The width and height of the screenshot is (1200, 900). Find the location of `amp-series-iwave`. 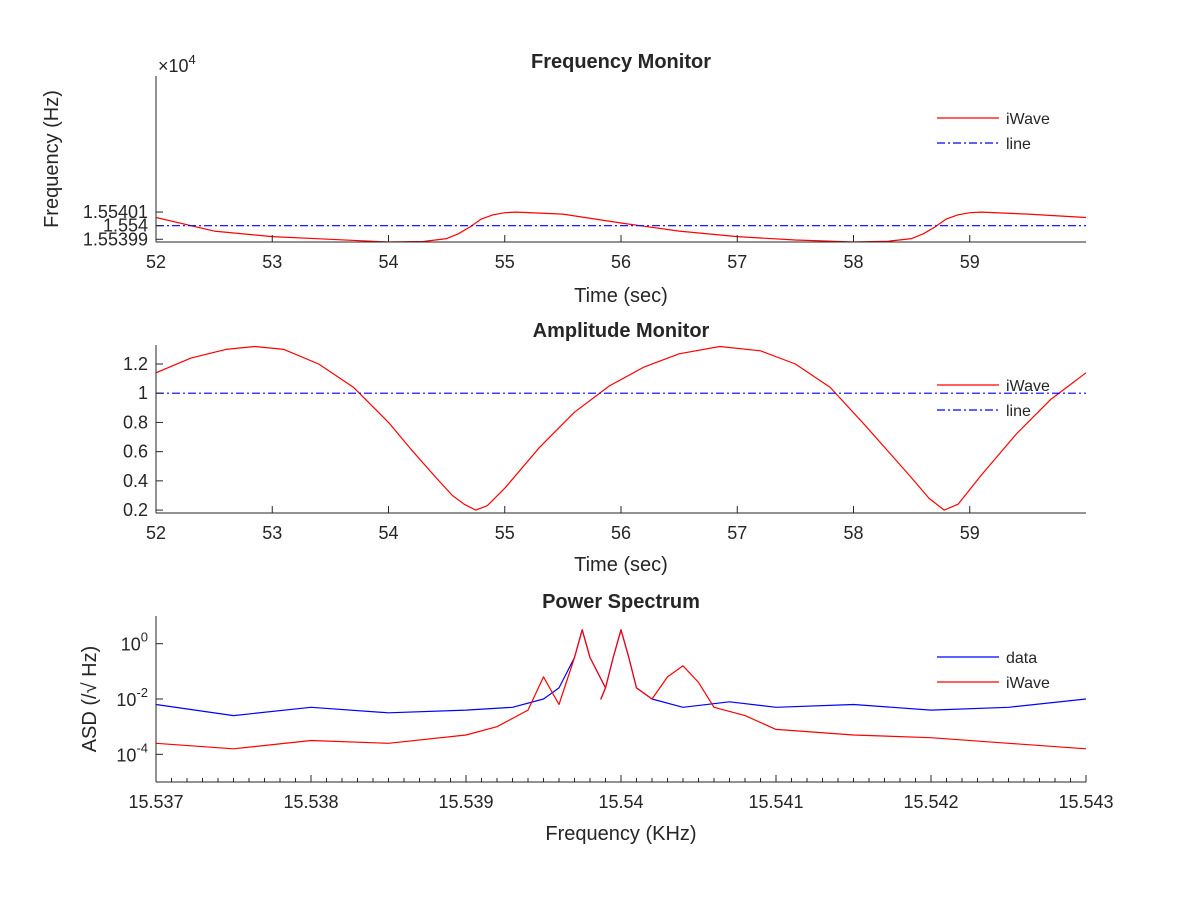

amp-series-iwave is located at coordinates (621, 428).